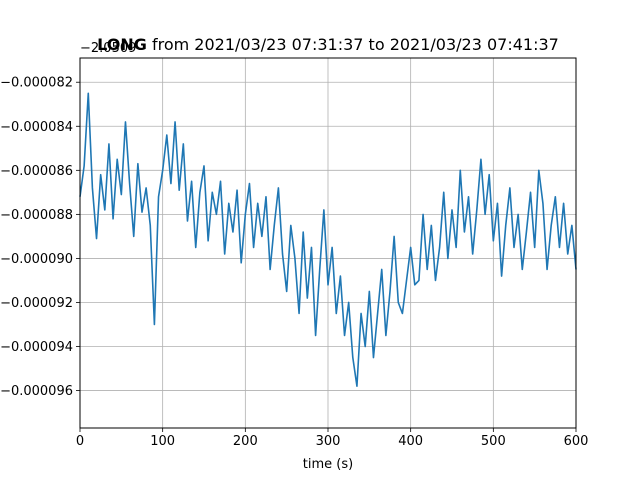 The height and width of the screenshot is (480, 640). Describe the element at coordinates (36, 391) in the screenshot. I see `y-tick-label: −0.000096` at that location.